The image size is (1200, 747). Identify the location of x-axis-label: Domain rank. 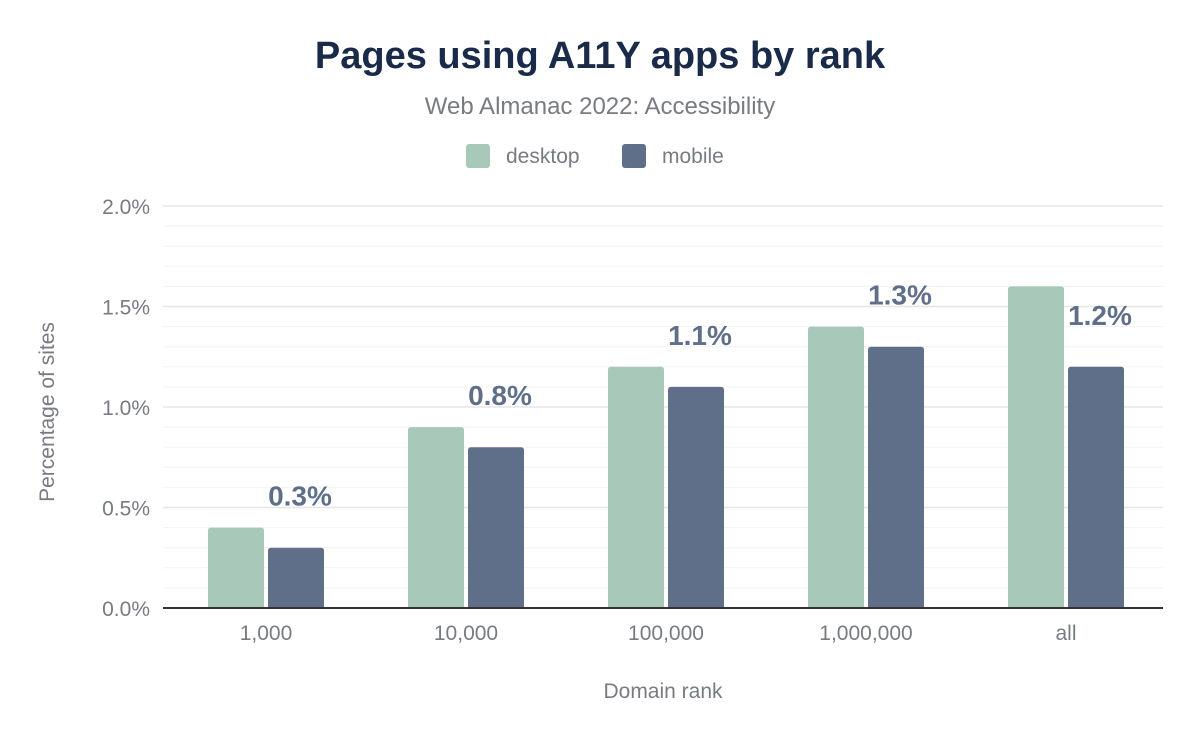
(663, 691).